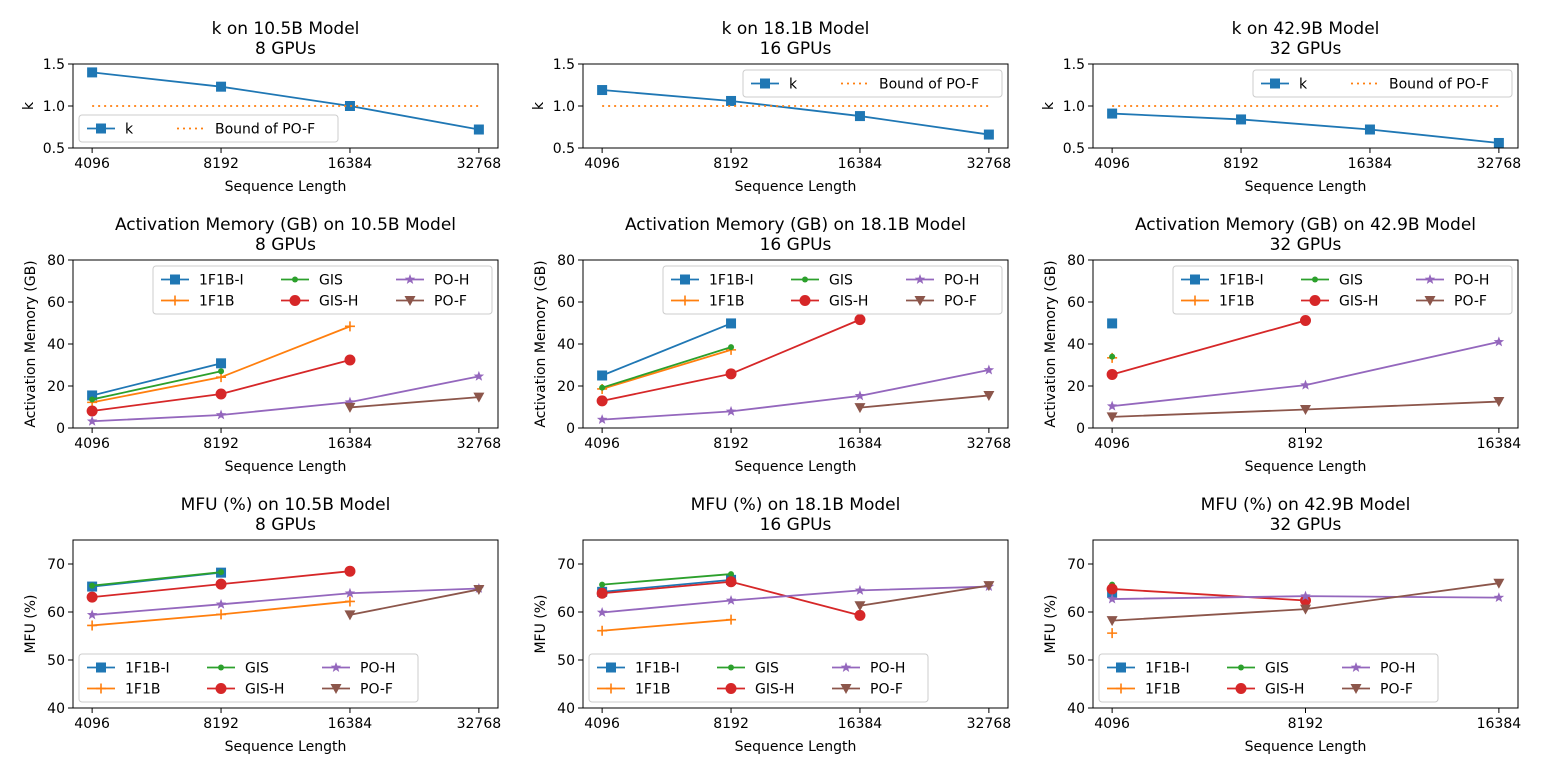 The image size is (1546, 773). What do you see at coordinates (1167, 669) in the screenshot?
I see `legend-label: 1F1B-I` at bounding box center [1167, 669].